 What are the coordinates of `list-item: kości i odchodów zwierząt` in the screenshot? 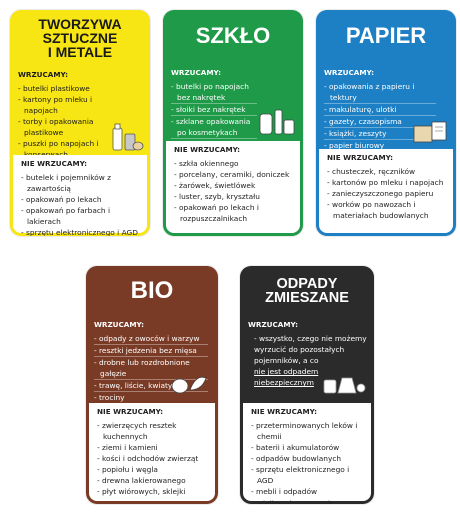 It's located at (153, 458).